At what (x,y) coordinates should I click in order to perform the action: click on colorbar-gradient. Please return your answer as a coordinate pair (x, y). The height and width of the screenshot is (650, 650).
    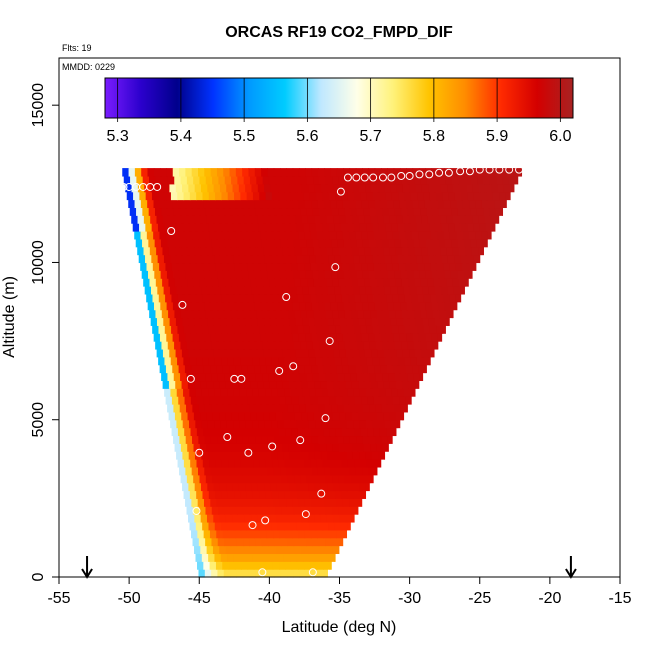
    Looking at the image, I should click on (339, 98).